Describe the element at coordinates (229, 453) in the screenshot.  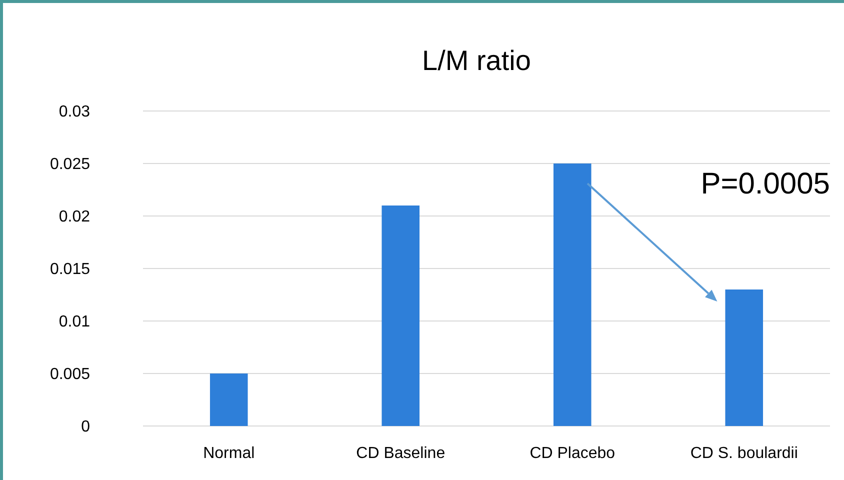
I see `x-tick-label: Normal` at that location.